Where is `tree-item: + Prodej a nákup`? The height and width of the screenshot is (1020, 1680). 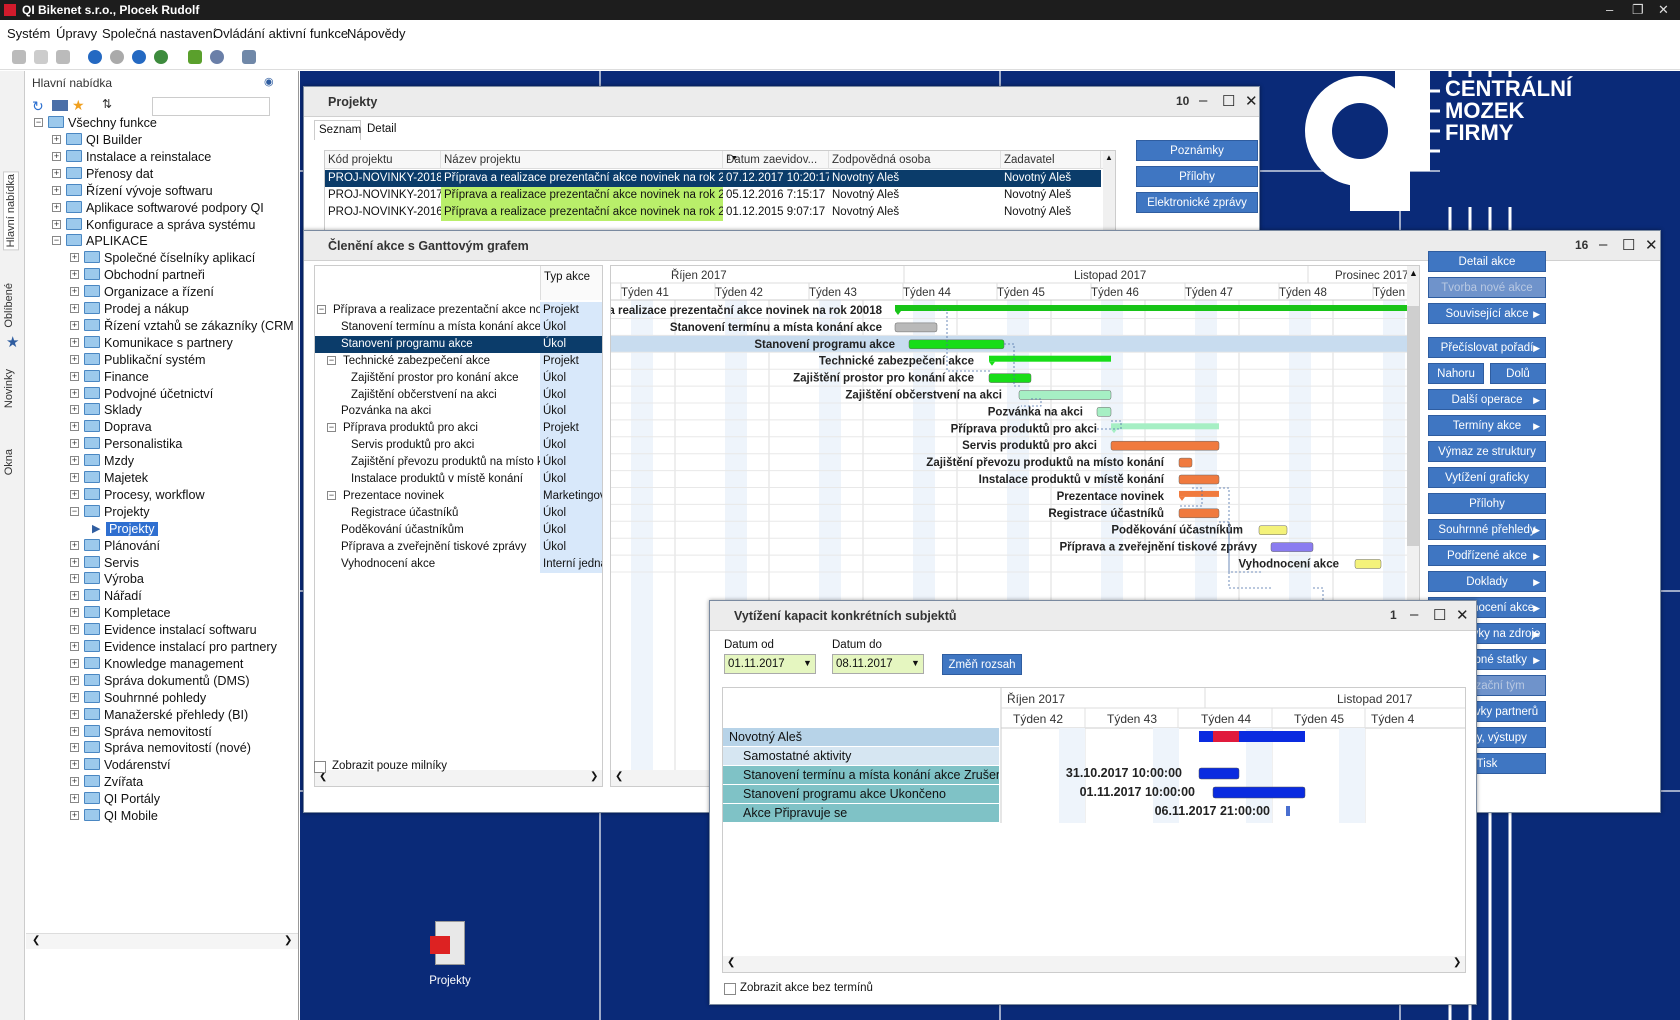
tree-item: + Prodej a nákup is located at coordinates (162, 309).